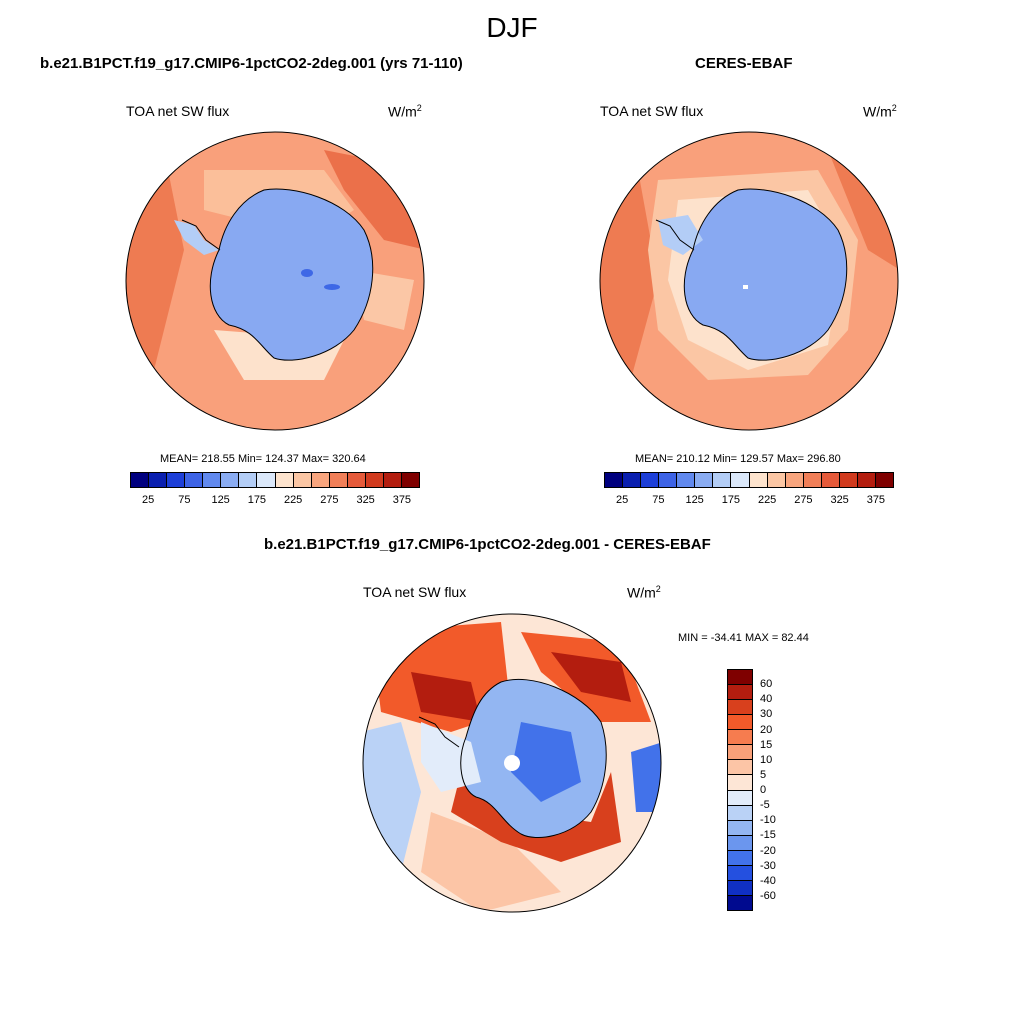  I want to click on obs-polar-map, so click(749, 281).